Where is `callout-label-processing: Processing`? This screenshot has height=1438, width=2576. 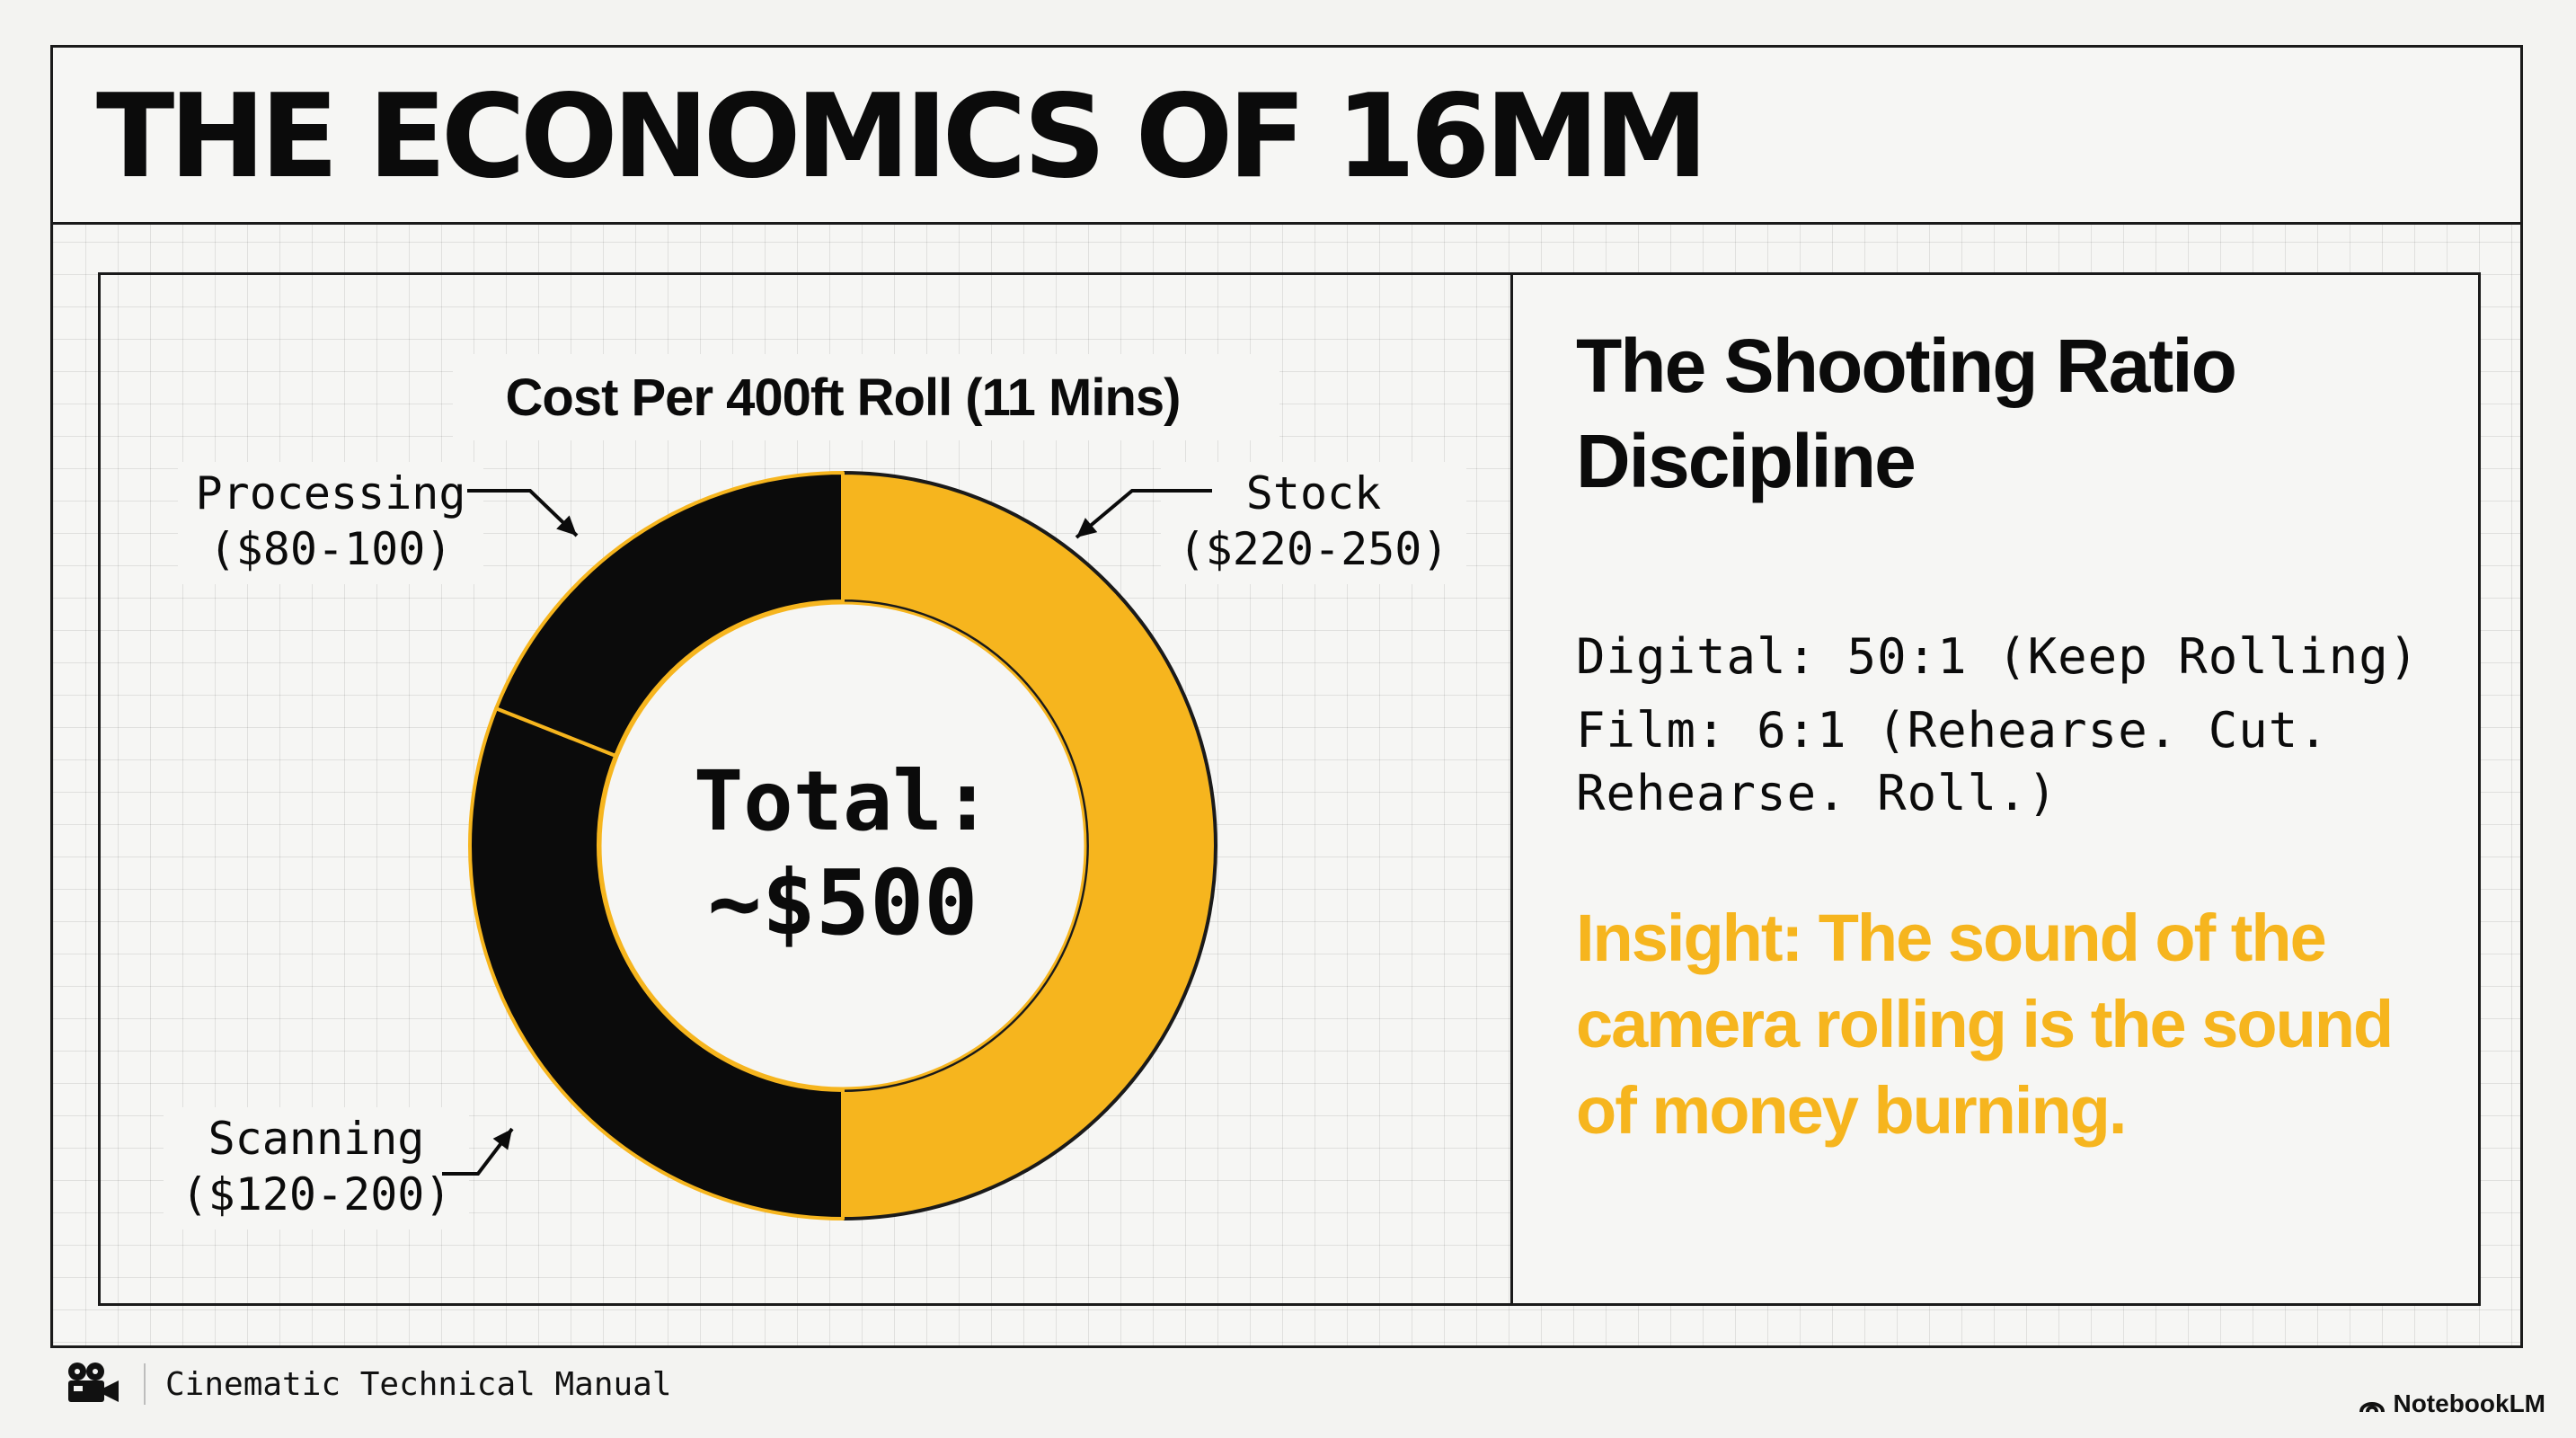 callout-label-processing: Processing is located at coordinates (330, 493).